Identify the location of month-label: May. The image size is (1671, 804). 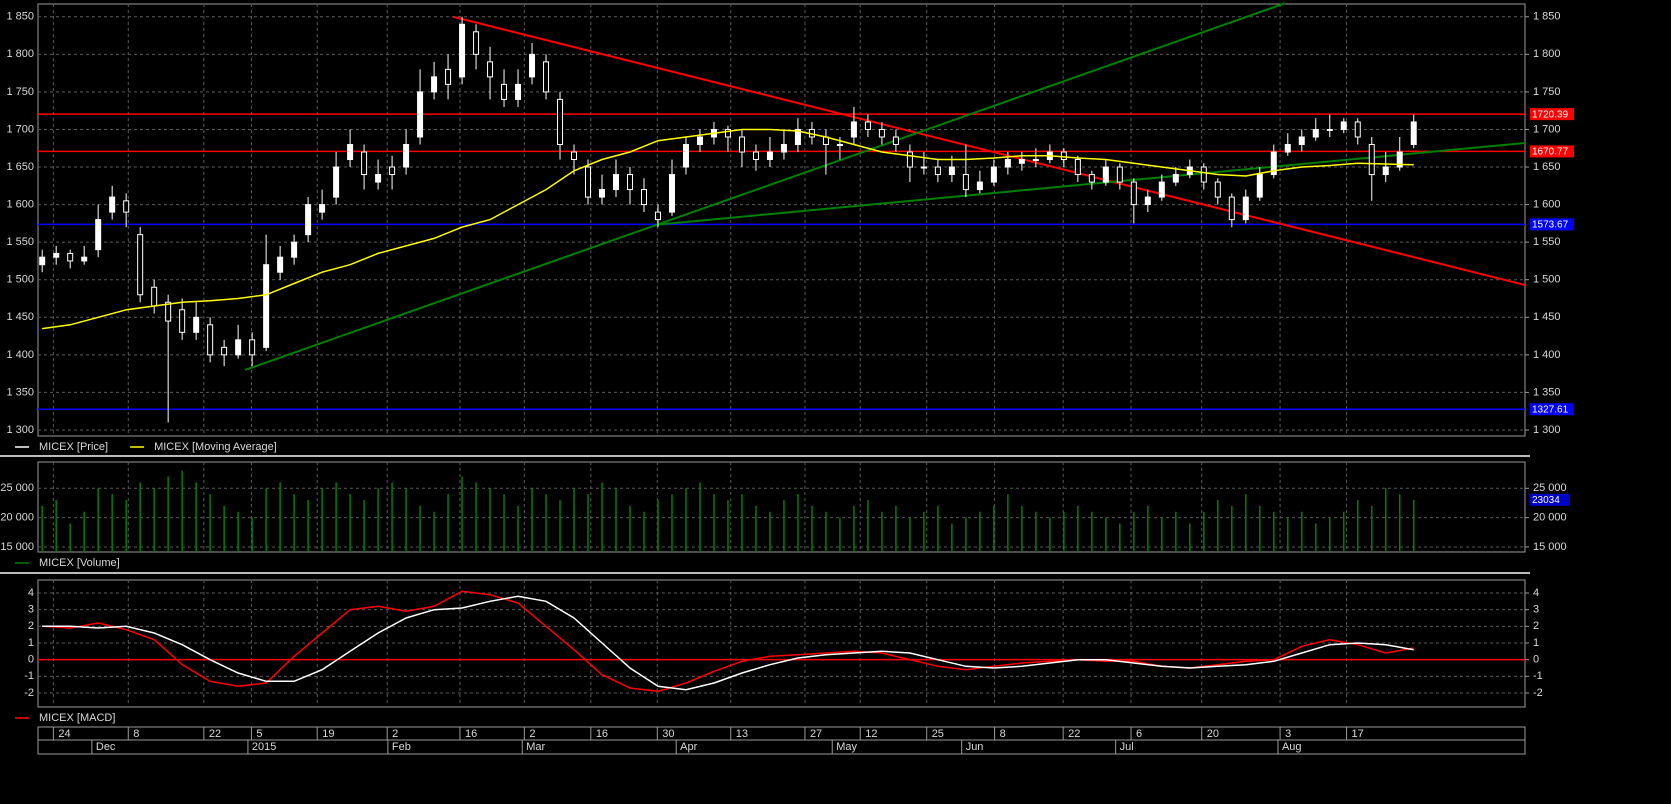
(846, 747).